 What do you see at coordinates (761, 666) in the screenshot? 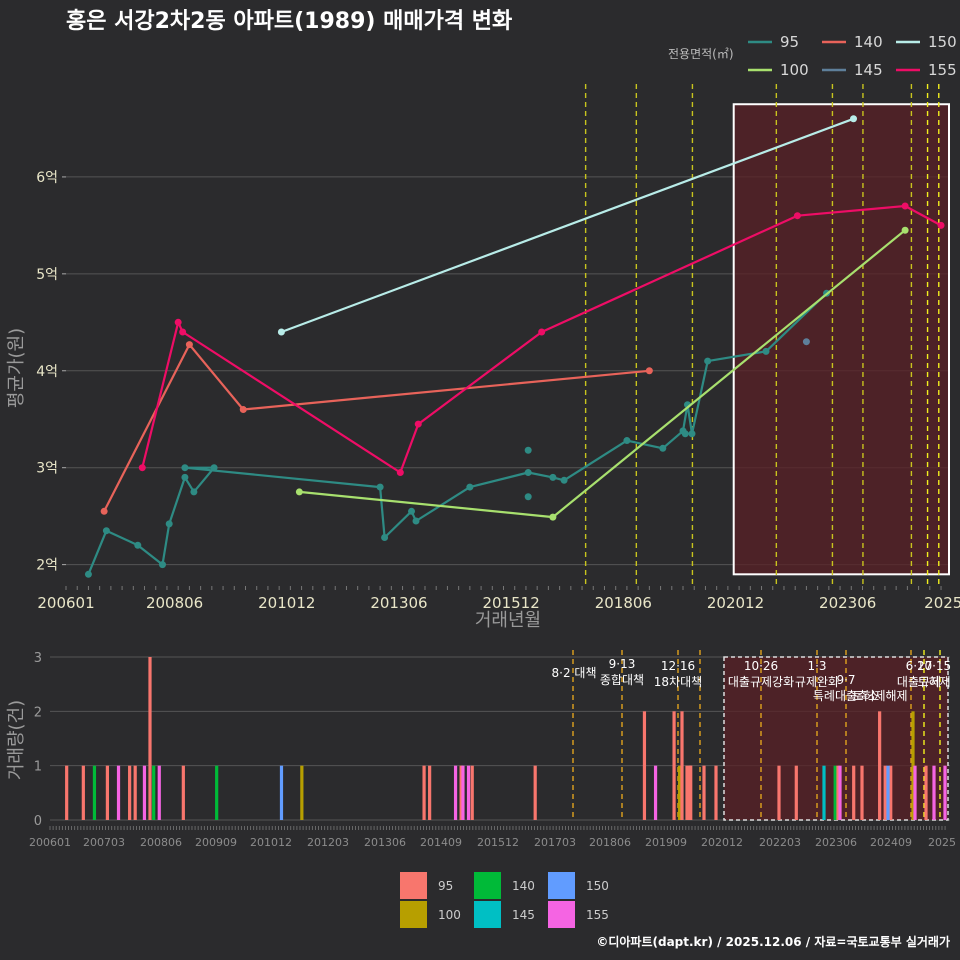
I see `policy-annotation: 10·26` at bounding box center [761, 666].